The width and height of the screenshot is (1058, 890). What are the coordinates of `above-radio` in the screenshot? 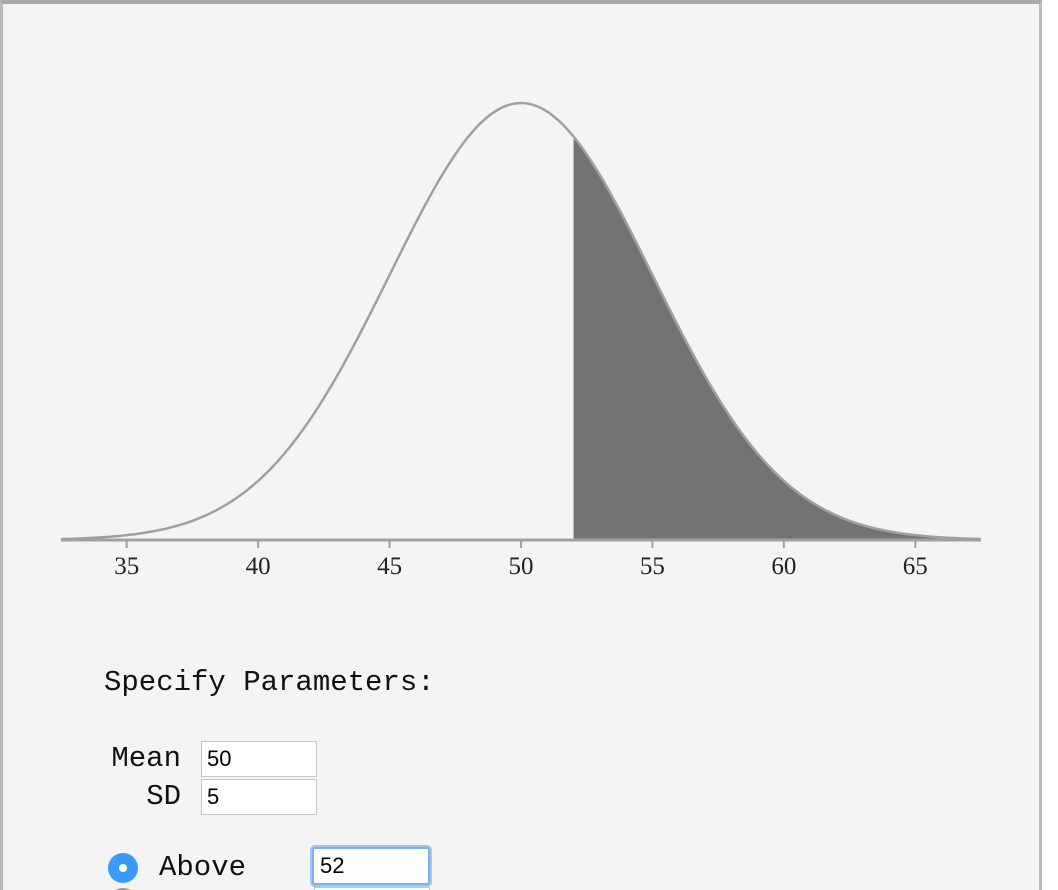 It's located at (123, 868).